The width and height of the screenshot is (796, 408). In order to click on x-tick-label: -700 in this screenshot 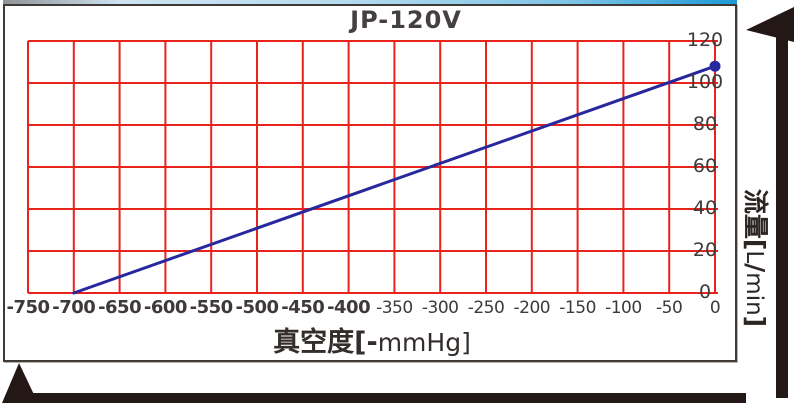, I will do `click(74, 307)`.